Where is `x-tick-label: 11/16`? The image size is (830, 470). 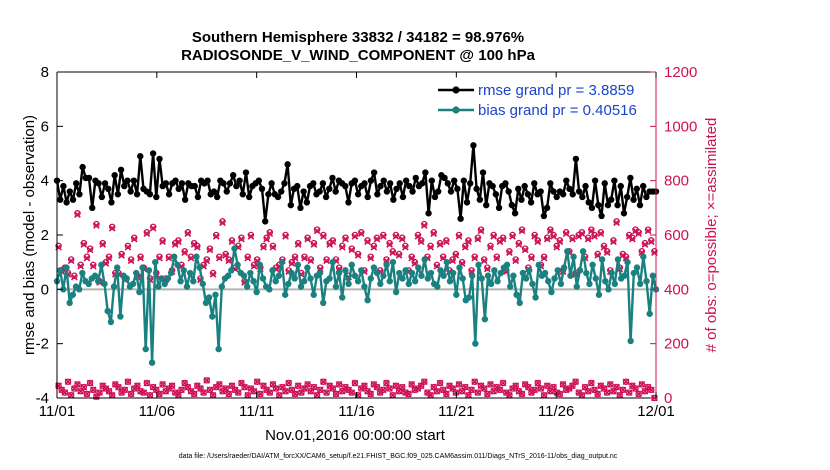
x-tick-label: 11/16 is located at coordinates (356, 411).